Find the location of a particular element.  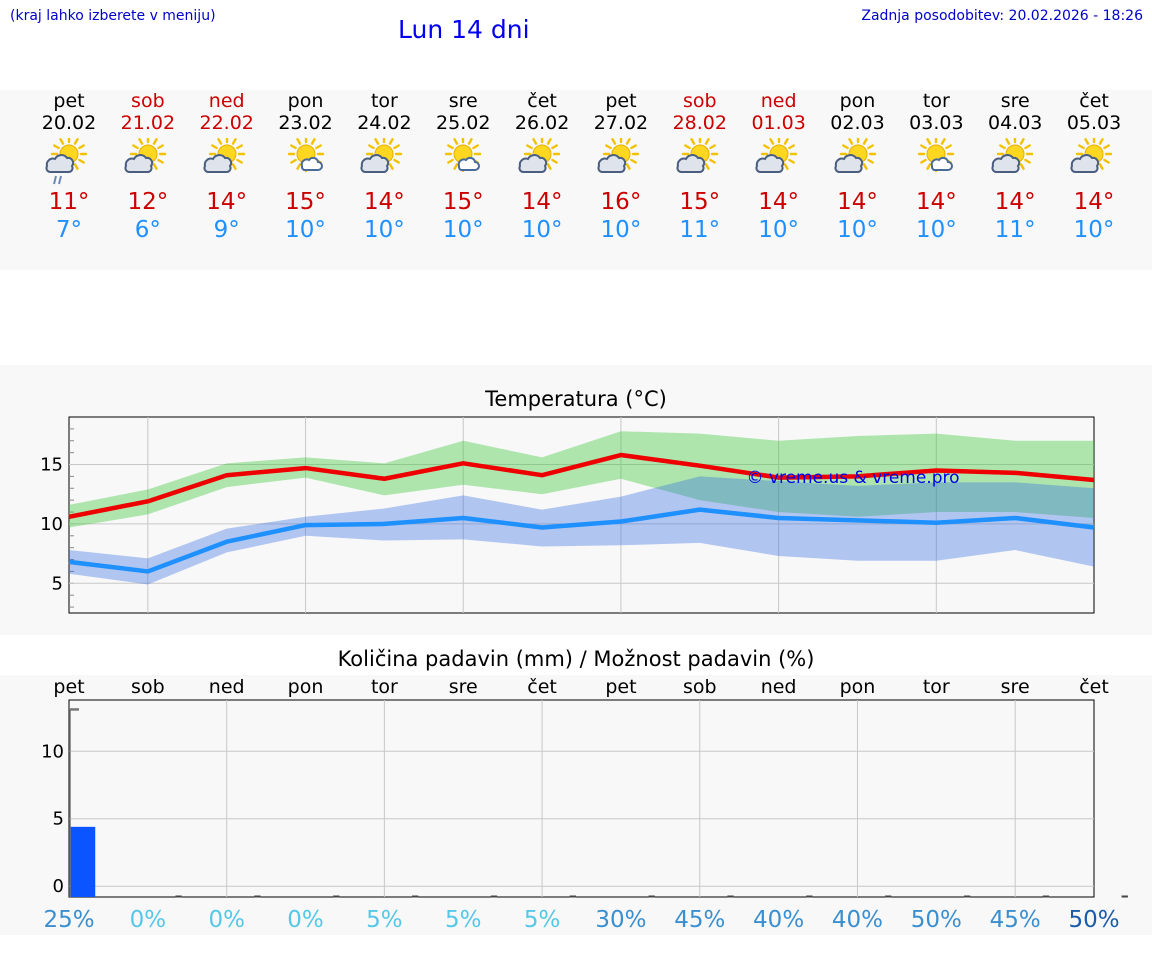

watermark: © vreme.us & vreme.pro is located at coordinates (852, 478).